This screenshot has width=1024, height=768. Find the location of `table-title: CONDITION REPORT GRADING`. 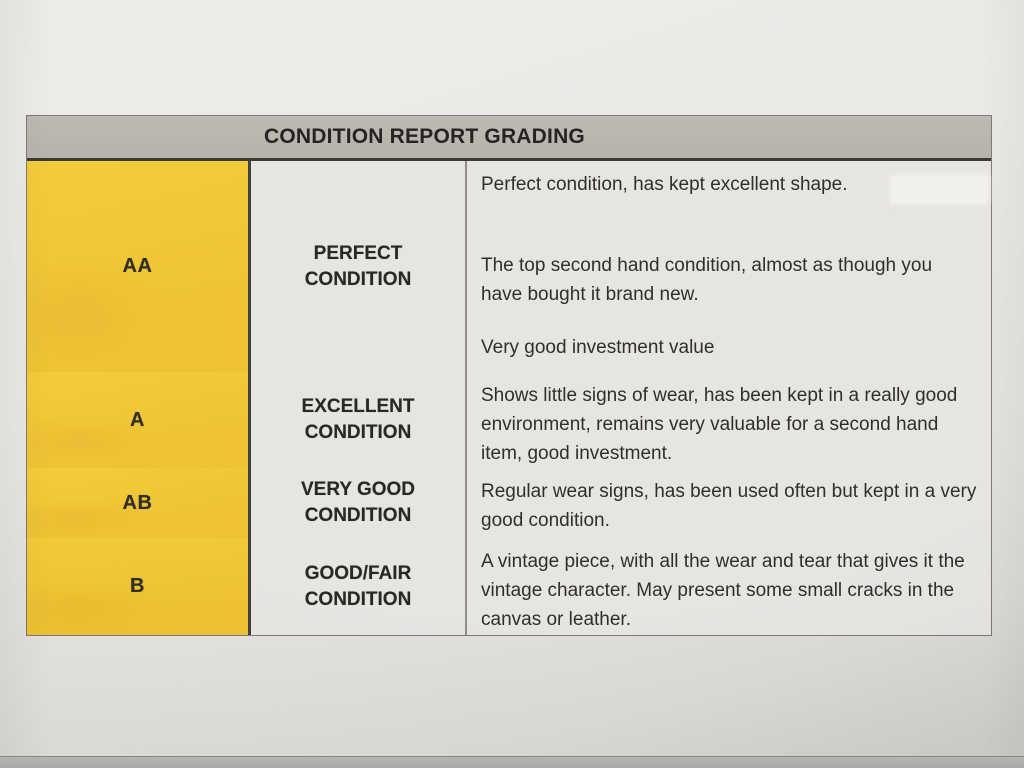

table-title: CONDITION REPORT GRADING is located at coordinates (424, 136).